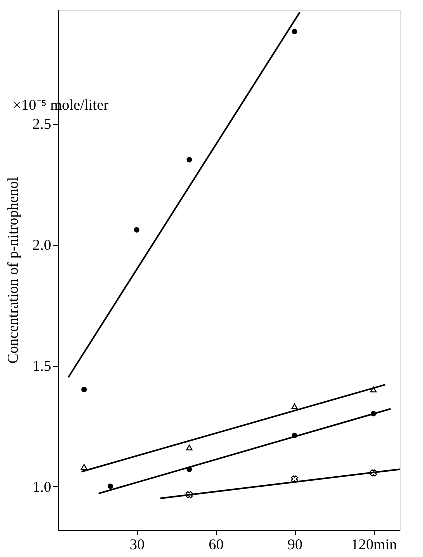  I want to click on y-tick-label: 1.0, so click(42, 488).